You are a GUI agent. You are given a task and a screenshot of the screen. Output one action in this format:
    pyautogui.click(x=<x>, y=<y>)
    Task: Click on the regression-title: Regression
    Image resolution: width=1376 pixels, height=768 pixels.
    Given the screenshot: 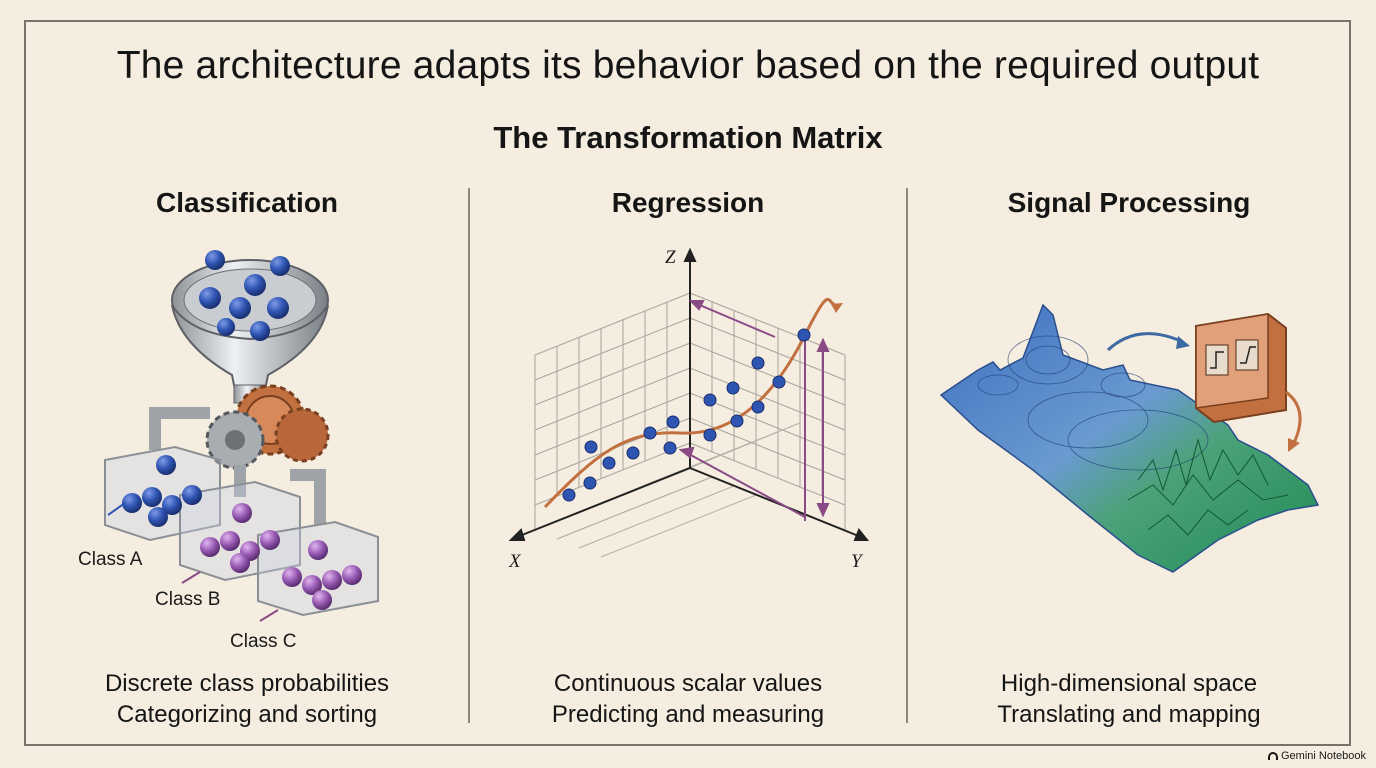 What is the action you would take?
    pyautogui.click(x=688, y=202)
    